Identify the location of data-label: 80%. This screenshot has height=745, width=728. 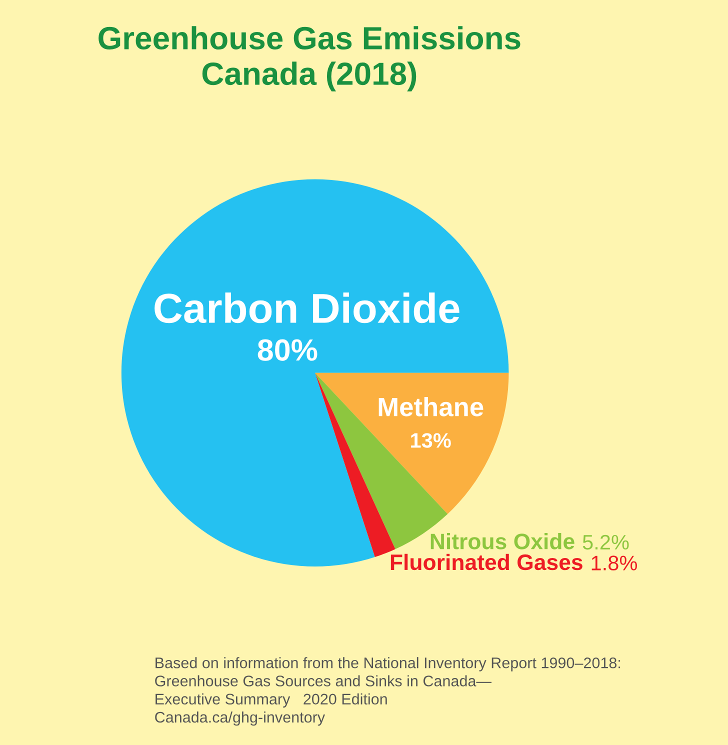
(288, 350).